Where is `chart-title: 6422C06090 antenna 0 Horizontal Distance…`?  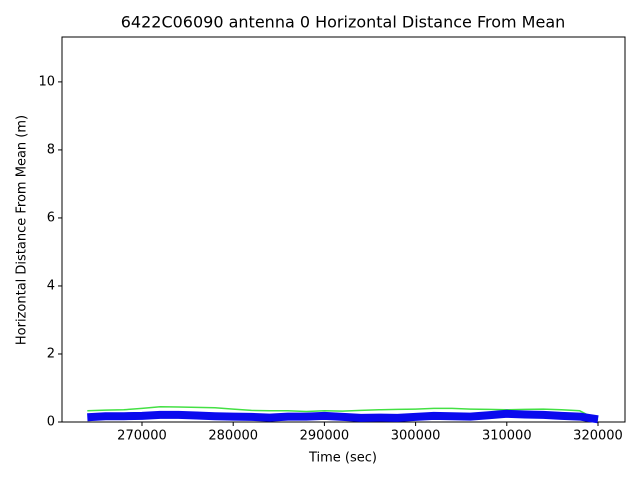
chart-title: 6422C06090 antenna 0 Horizontal Distance… is located at coordinates (343, 22).